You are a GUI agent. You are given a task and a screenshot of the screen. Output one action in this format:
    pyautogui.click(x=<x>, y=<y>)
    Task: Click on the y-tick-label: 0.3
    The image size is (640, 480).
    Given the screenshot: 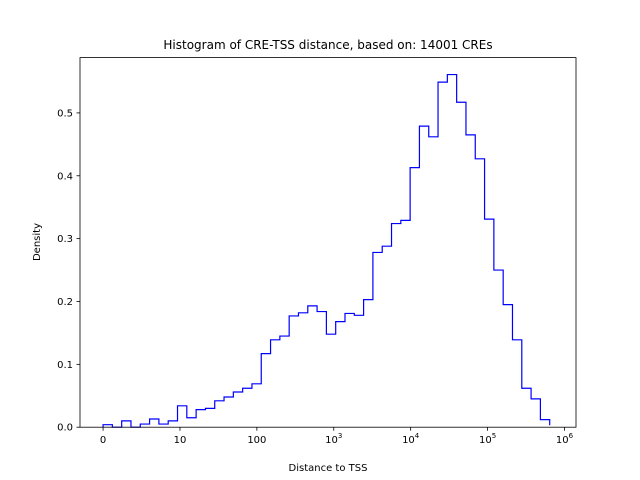 What is the action you would take?
    pyautogui.click(x=65, y=239)
    